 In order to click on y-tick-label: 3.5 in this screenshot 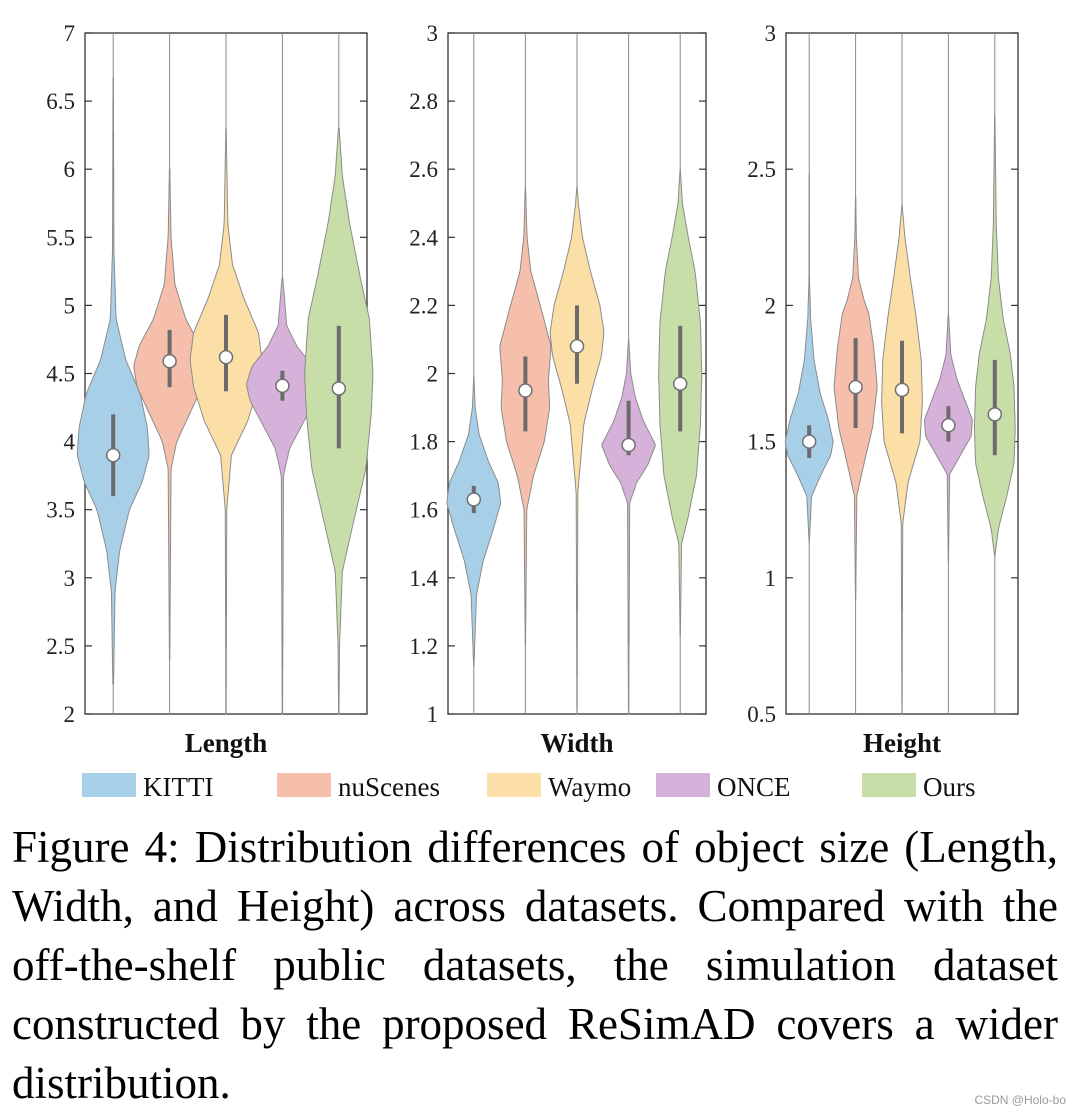, I will do `click(60, 510)`.